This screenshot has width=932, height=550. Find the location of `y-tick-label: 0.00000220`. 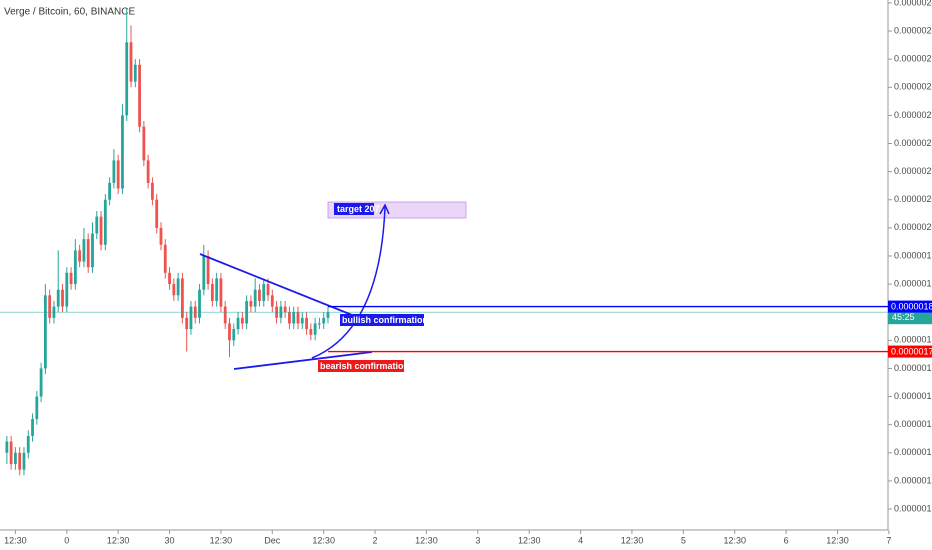

y-tick-label: 0.00000220 is located at coordinates (913, 115).